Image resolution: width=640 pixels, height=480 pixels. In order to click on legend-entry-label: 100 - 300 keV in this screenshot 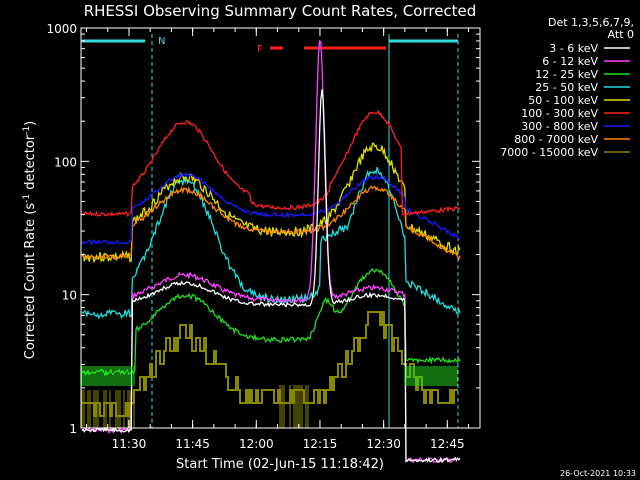, I will do `click(559, 113)`.